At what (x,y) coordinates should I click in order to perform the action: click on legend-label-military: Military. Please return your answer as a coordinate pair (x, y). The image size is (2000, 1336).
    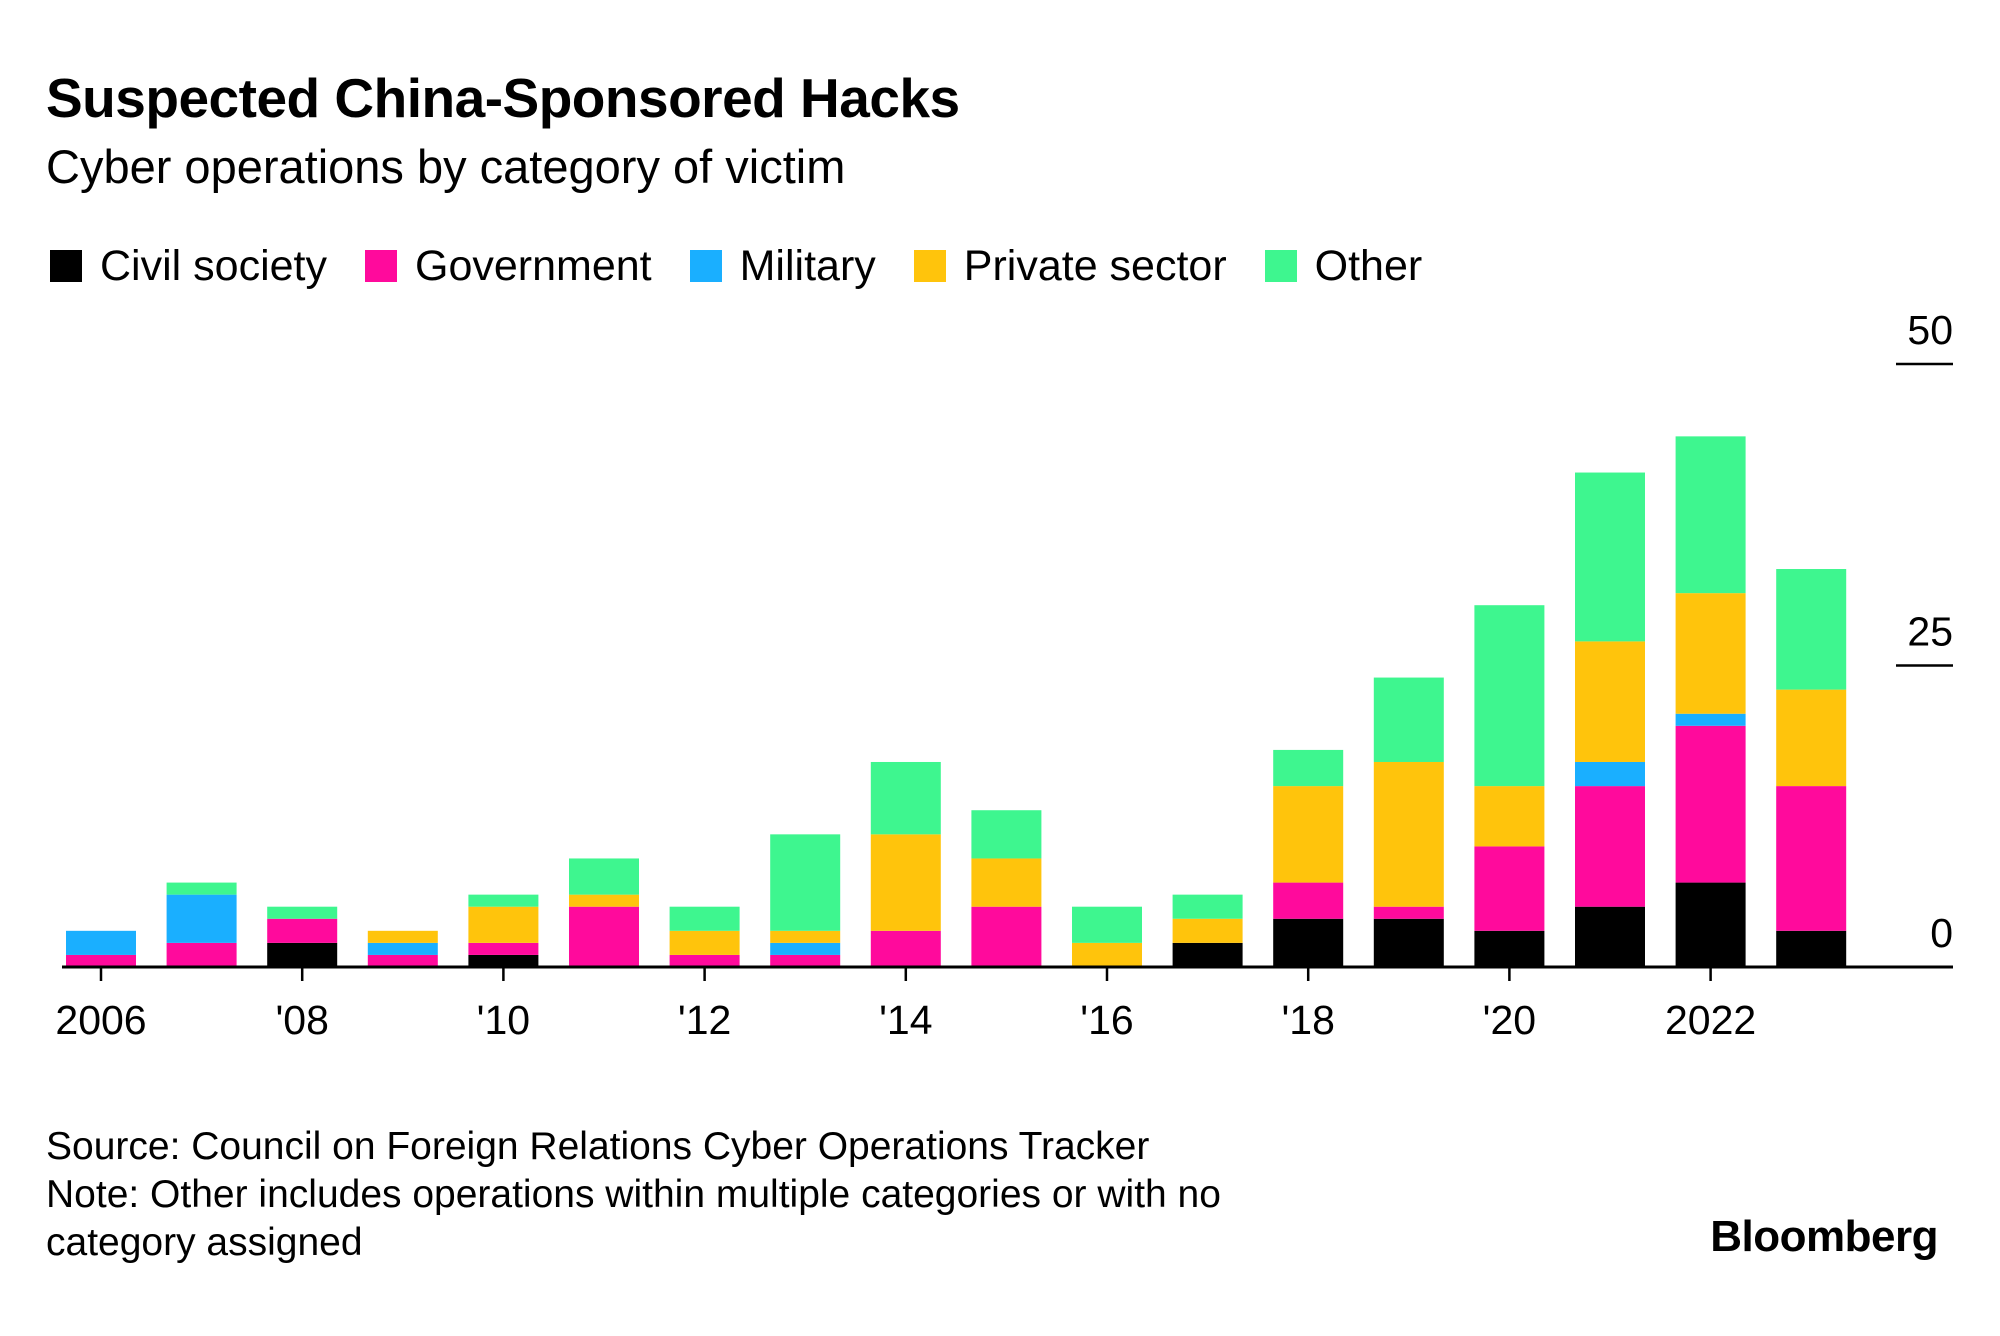
    Looking at the image, I should click on (807, 265).